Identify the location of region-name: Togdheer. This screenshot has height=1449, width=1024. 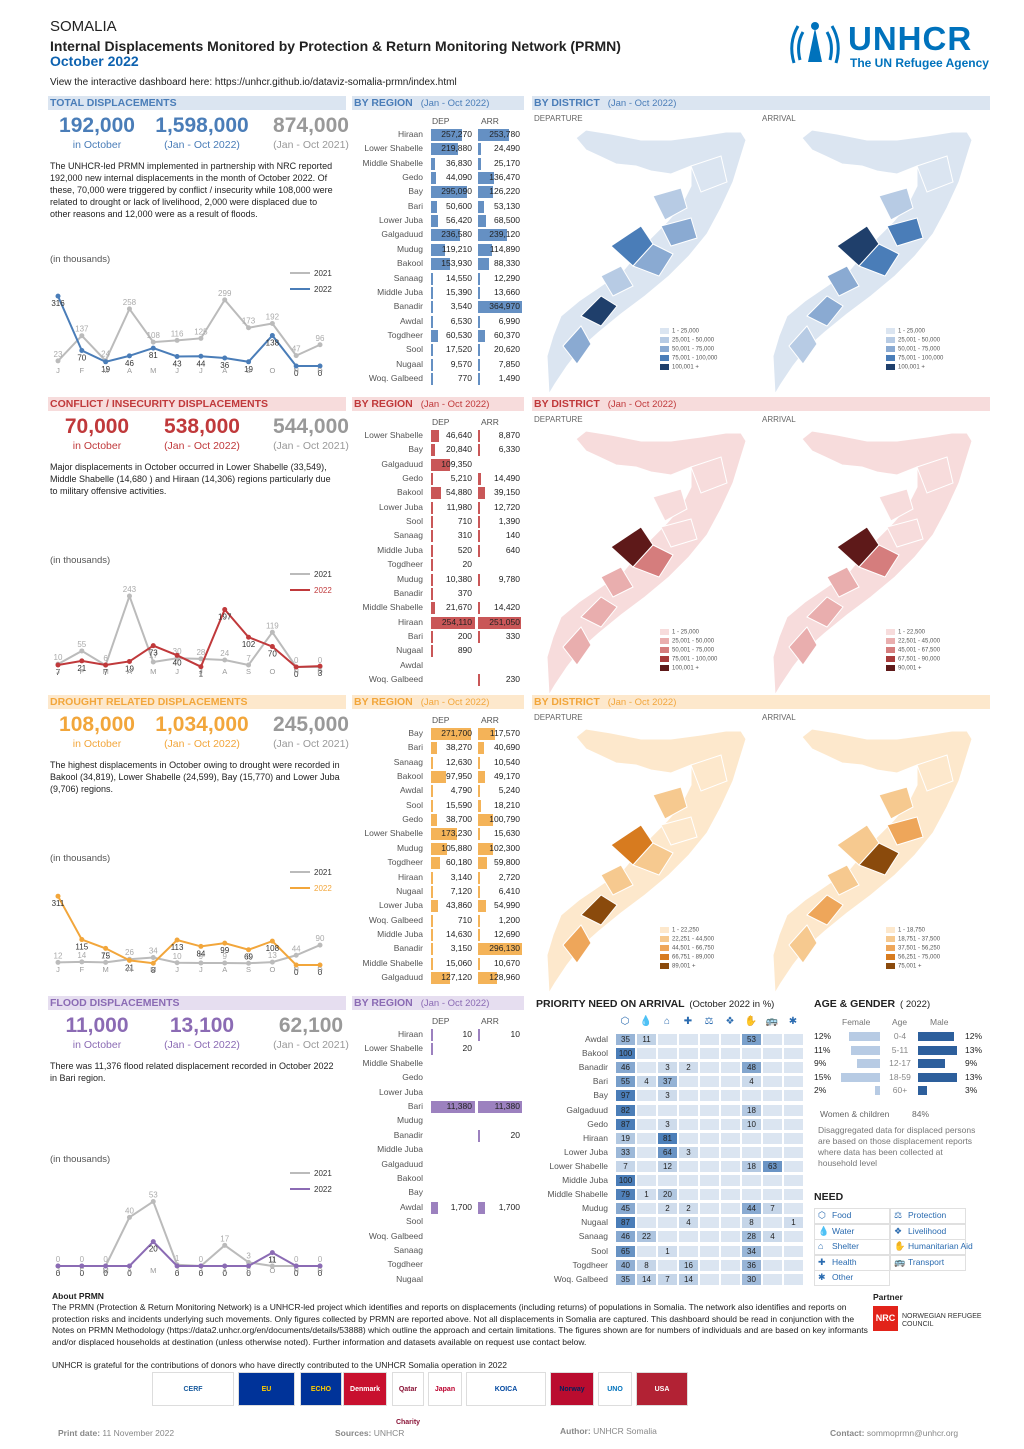
(405, 862).